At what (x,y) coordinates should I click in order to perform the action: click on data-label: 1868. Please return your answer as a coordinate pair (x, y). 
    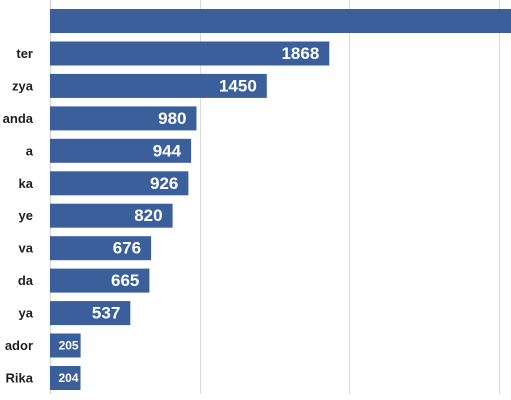
    Looking at the image, I should click on (300, 53).